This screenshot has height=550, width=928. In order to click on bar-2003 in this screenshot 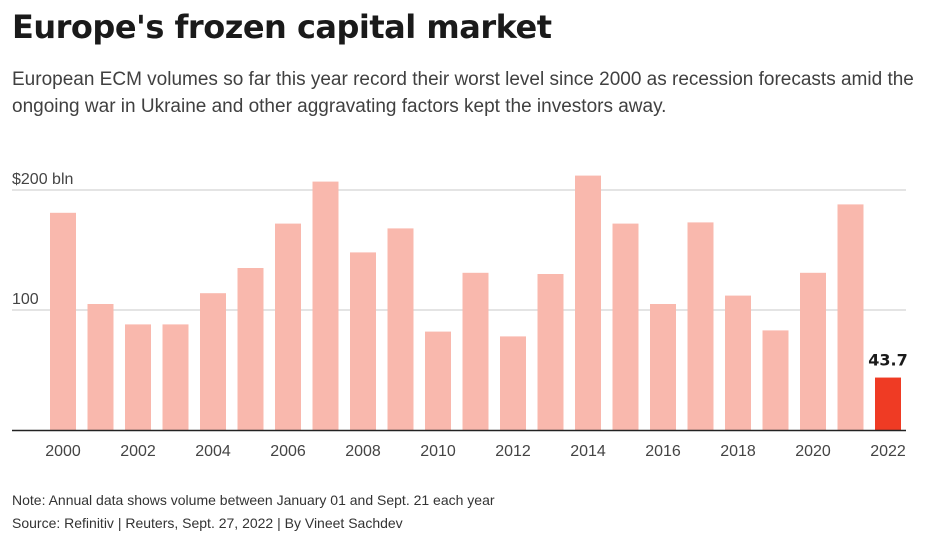, I will do `click(175, 377)`.